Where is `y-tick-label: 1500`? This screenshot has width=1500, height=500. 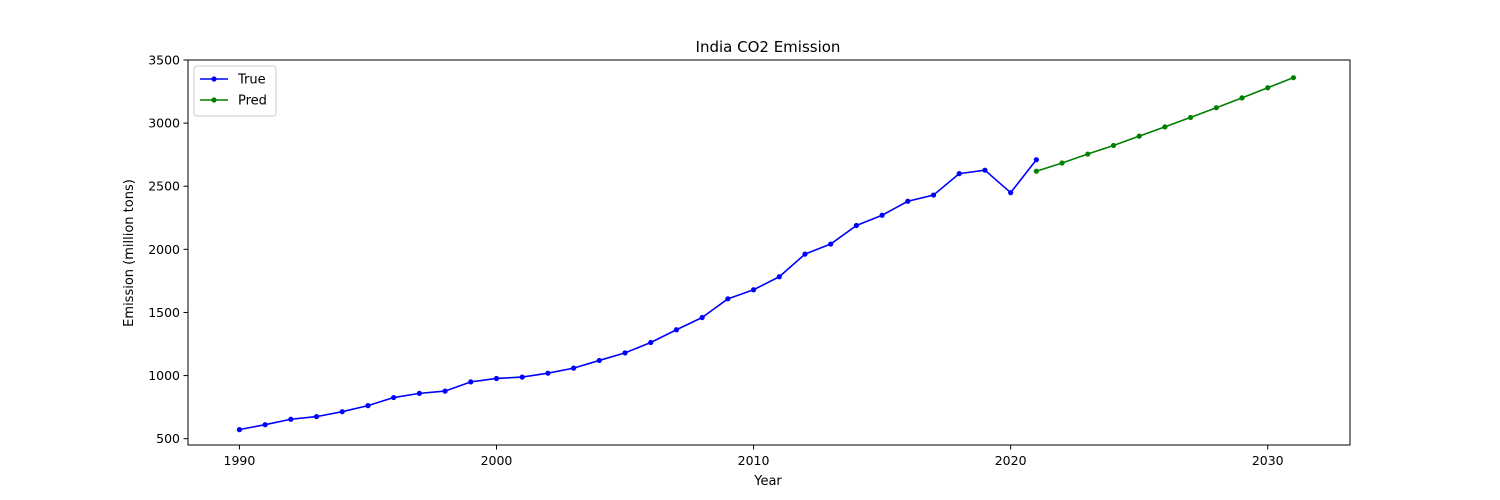
y-tick-label: 1500 is located at coordinates (164, 312).